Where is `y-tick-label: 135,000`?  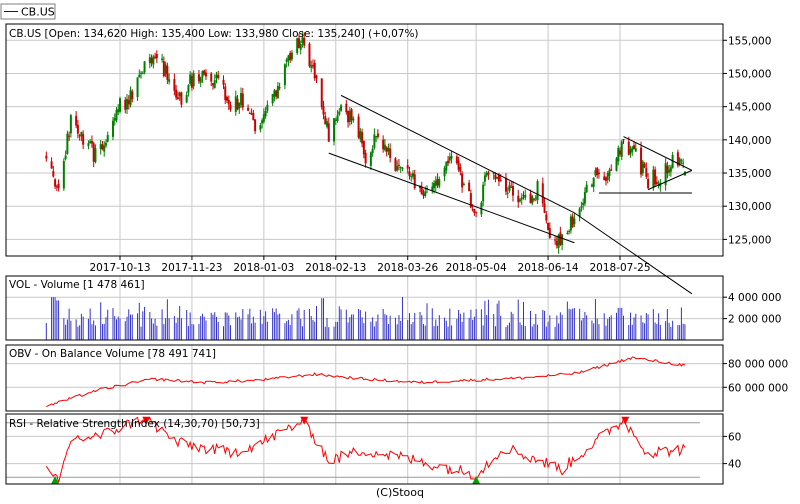
y-tick-label: 135,000 is located at coordinates (749, 174).